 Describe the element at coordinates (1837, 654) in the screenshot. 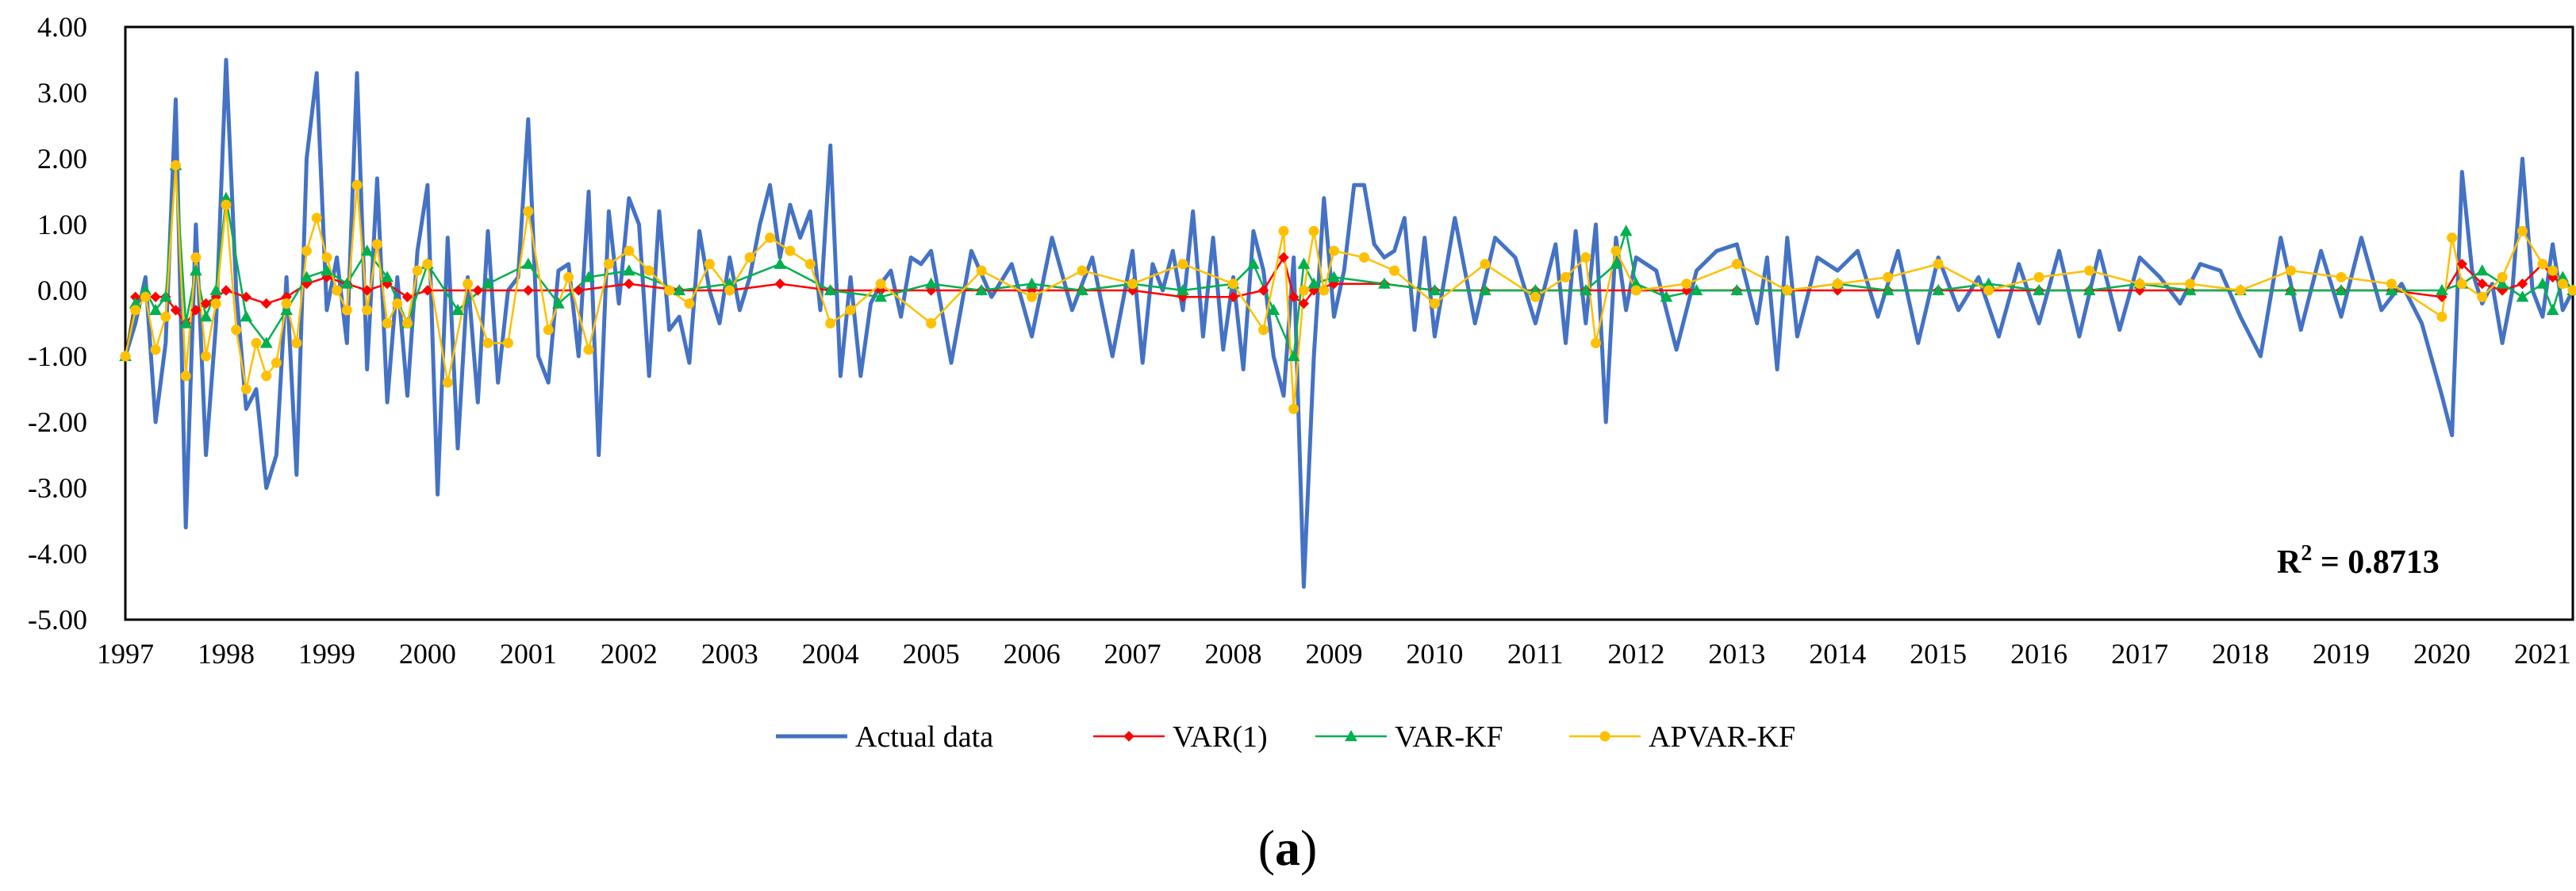

I see `x-tick-label: 2014` at that location.